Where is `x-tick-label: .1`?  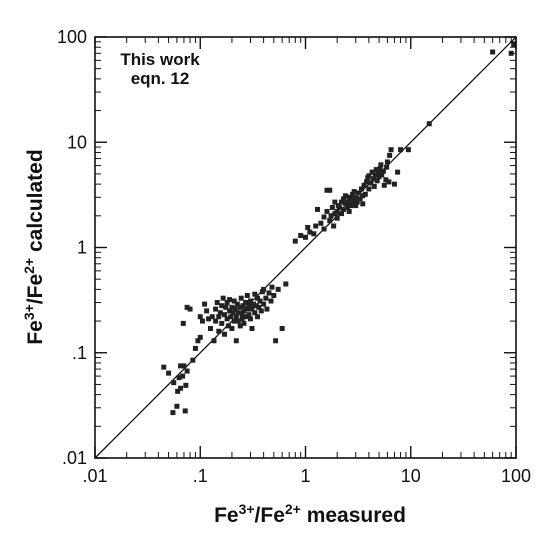 x-tick-label: .1 is located at coordinates (200, 476).